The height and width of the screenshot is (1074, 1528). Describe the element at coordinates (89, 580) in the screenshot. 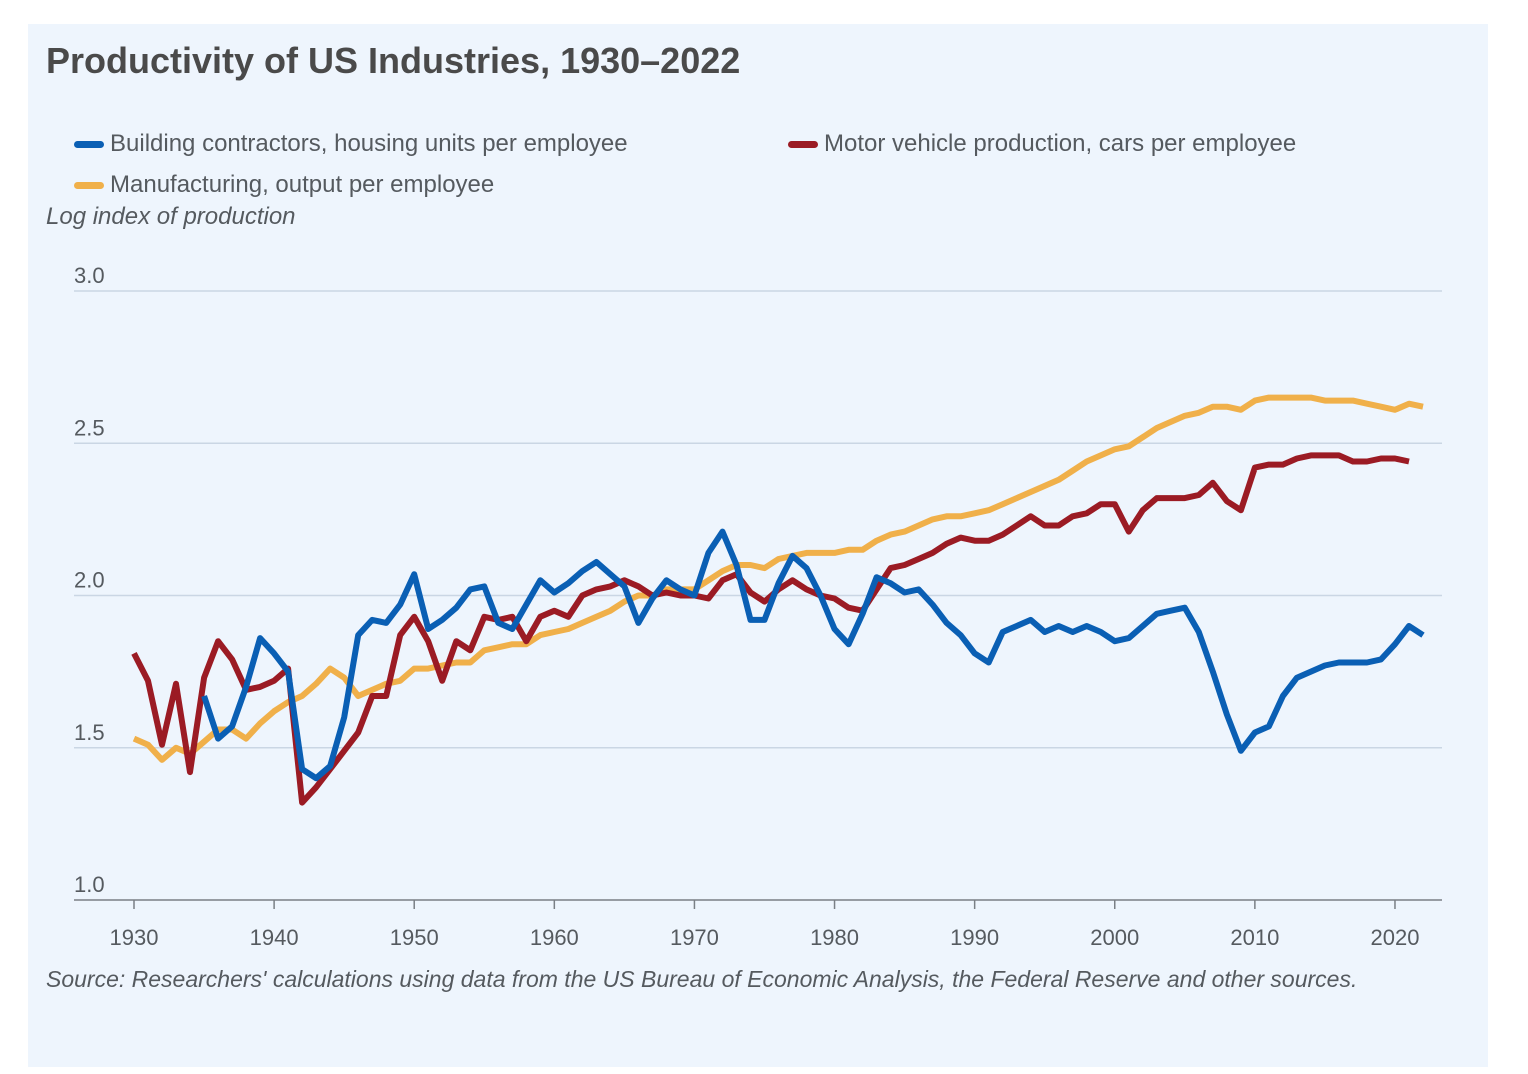

I see `y-tick-label: 2.0` at that location.